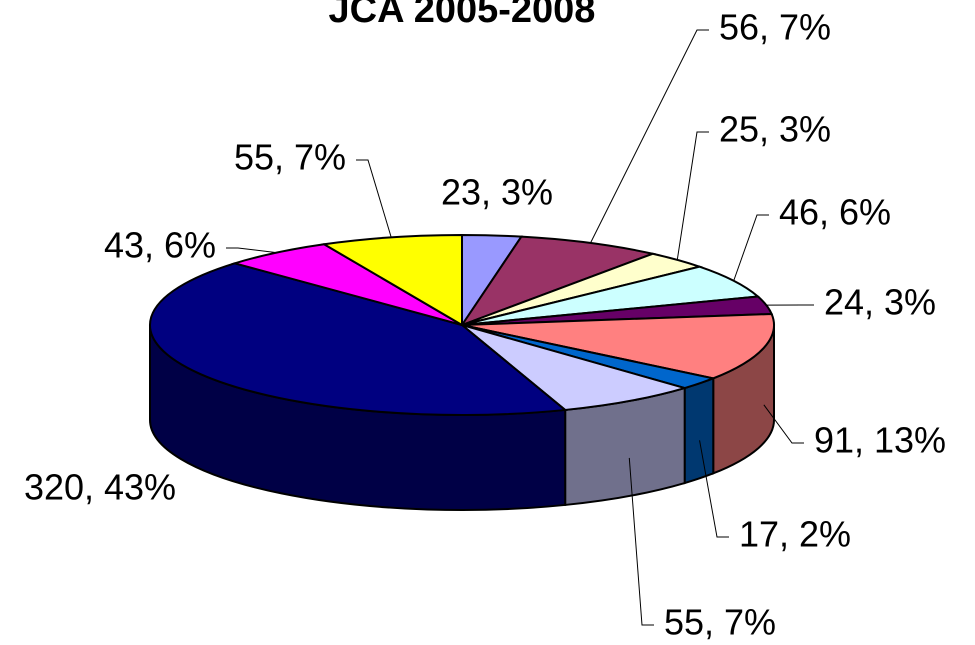 The width and height of the screenshot is (975, 645). I want to click on data-label: 91, 13%, so click(880, 440).